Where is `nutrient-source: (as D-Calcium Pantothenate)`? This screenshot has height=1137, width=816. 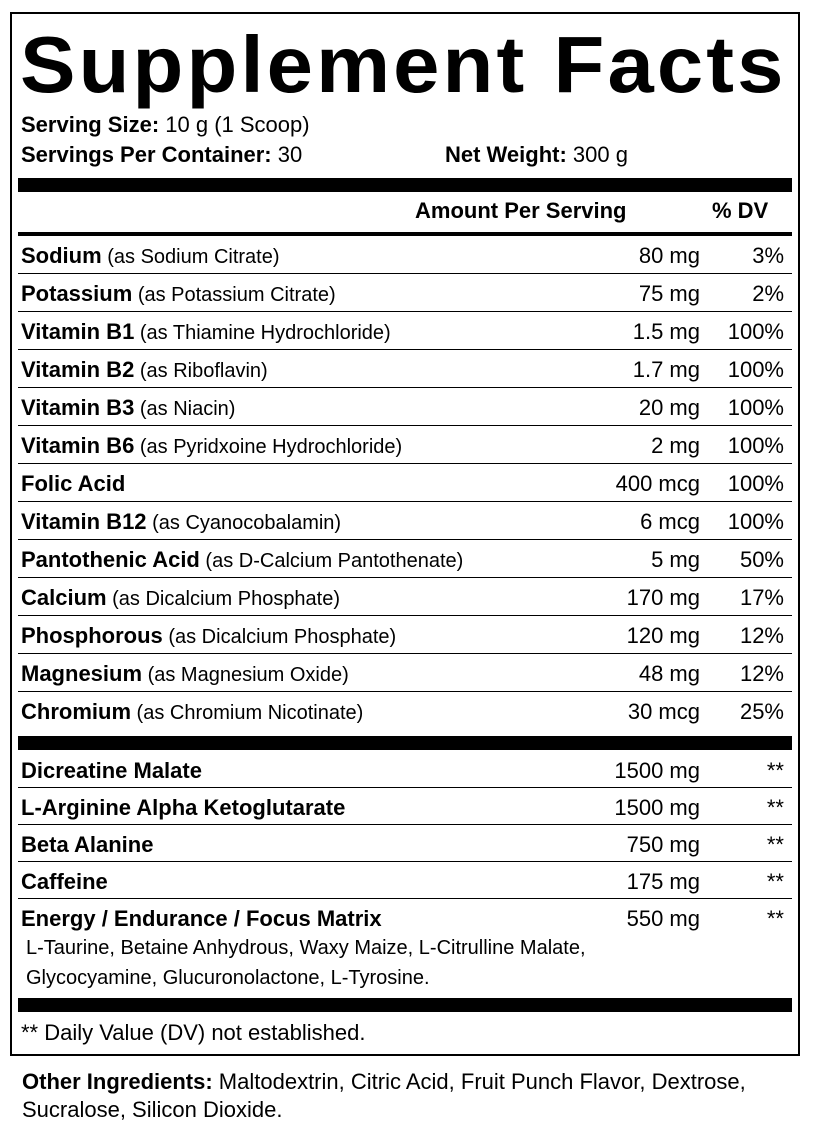 nutrient-source: (as D-Calcium Pantothenate) is located at coordinates (331, 561).